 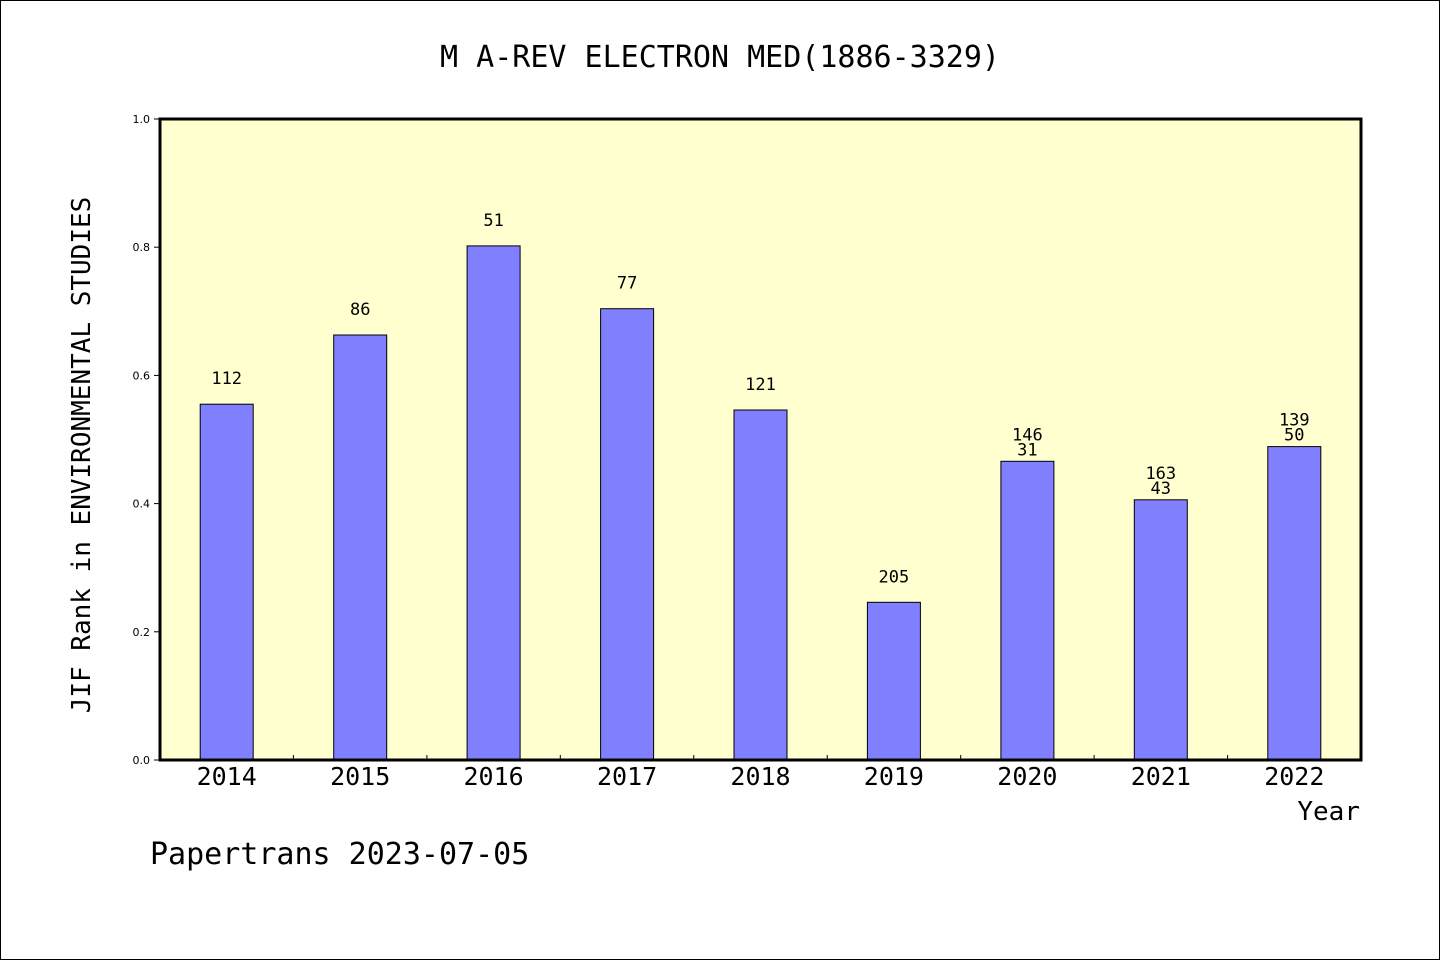 What do you see at coordinates (627, 534) in the screenshot?
I see `bar-2017` at bounding box center [627, 534].